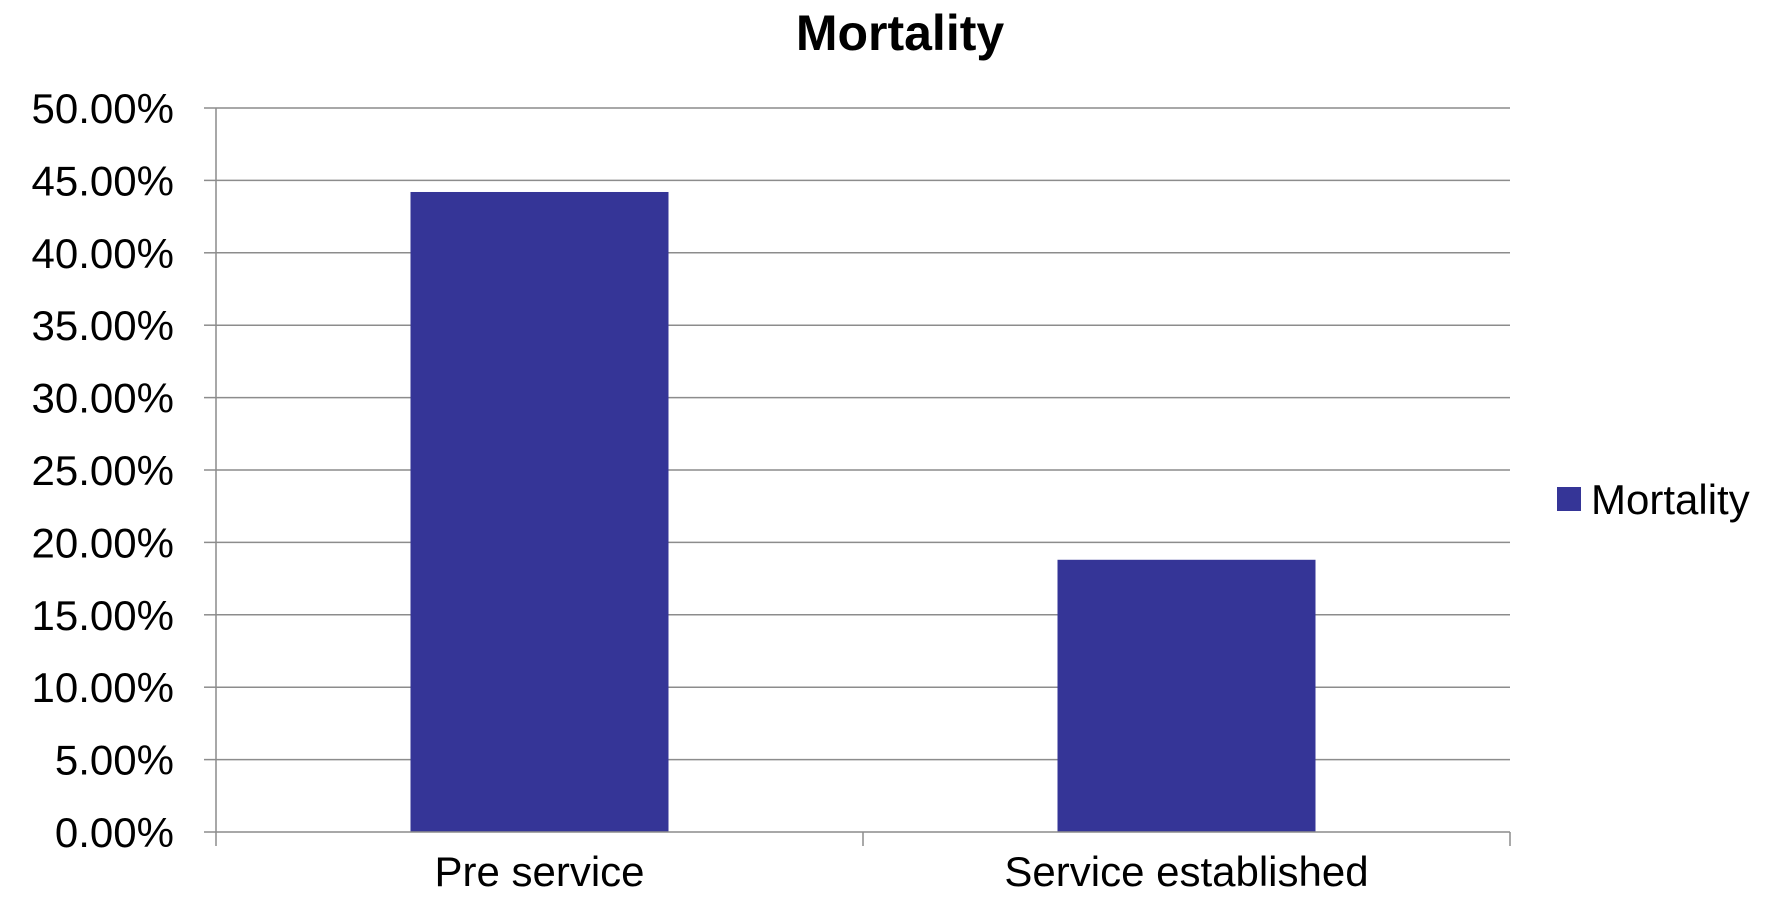  What do you see at coordinates (1670, 499) in the screenshot?
I see `legend-label: Mortality` at bounding box center [1670, 499].